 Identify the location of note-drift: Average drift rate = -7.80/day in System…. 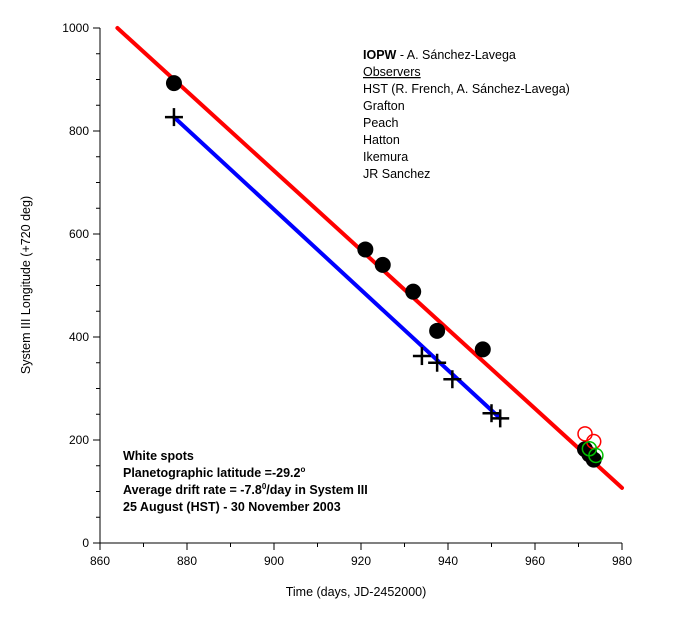
(245, 489).